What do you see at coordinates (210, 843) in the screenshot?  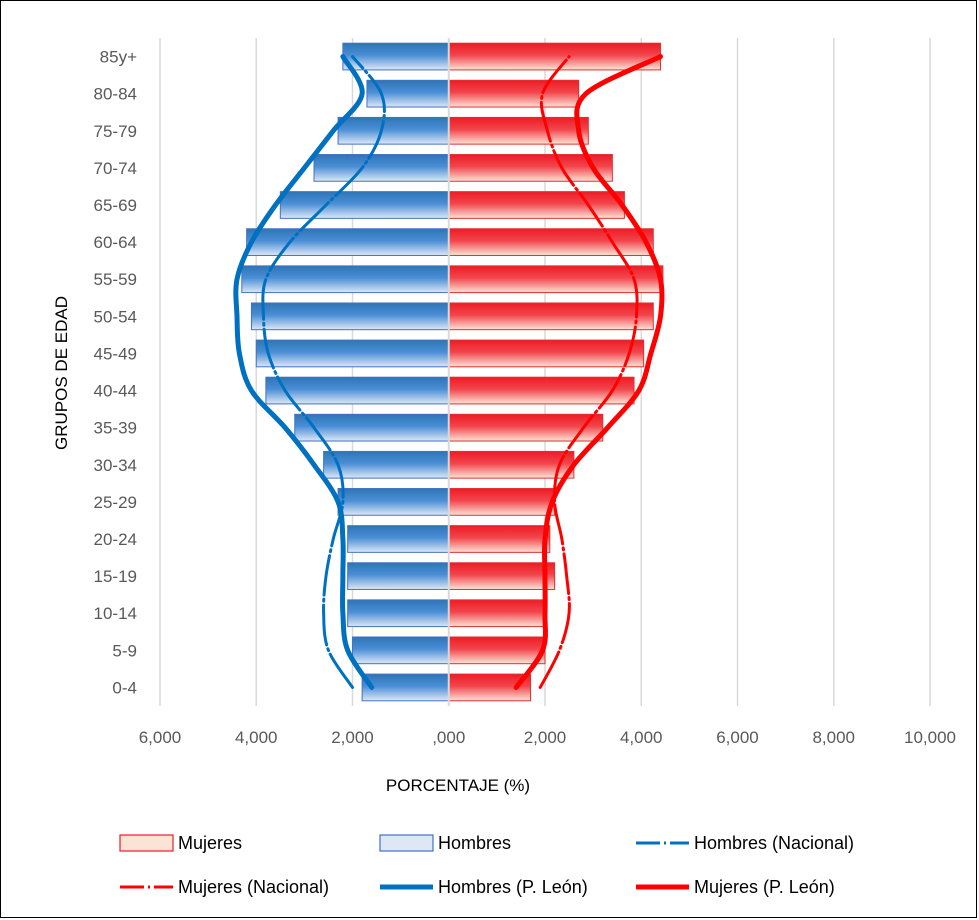 I see `legend-label: Mujeres` at bounding box center [210, 843].